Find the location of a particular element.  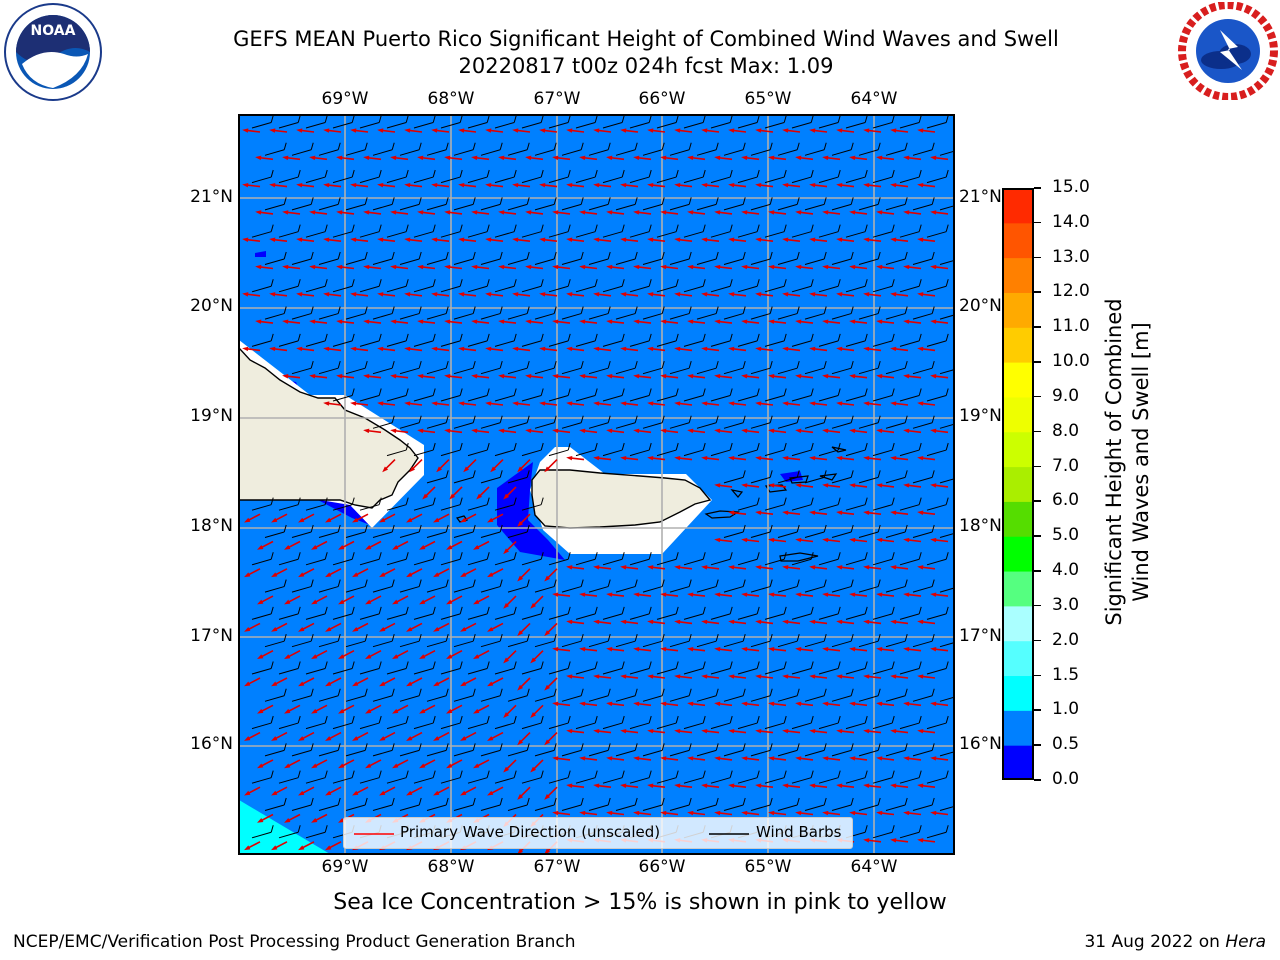

lon-label-top-66w: 66°W is located at coordinates (662, 99).